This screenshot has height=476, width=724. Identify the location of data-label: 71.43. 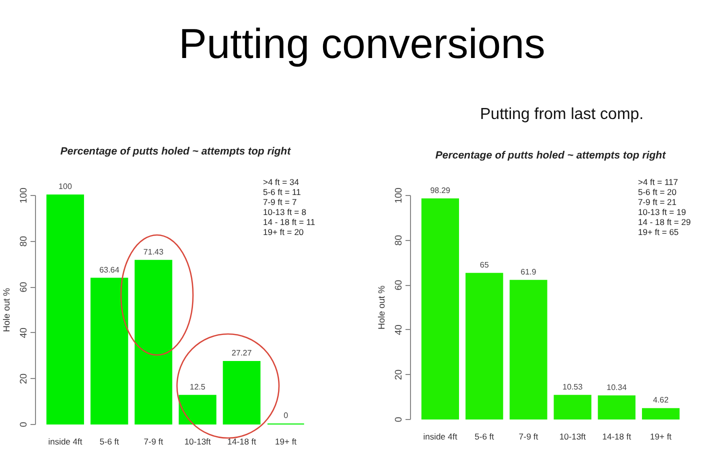
(153, 251).